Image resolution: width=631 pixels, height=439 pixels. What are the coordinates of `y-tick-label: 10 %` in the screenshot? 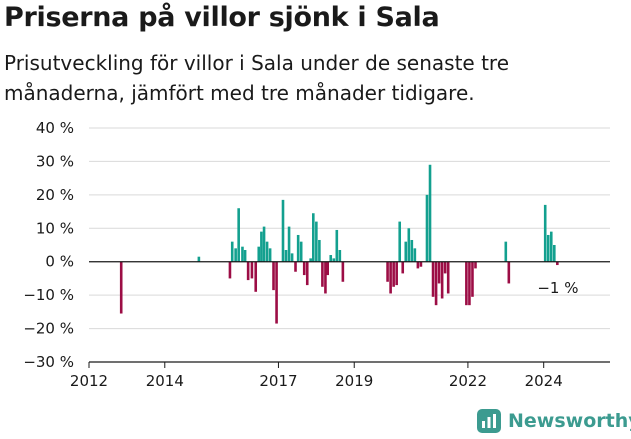 It's located at (55, 228).